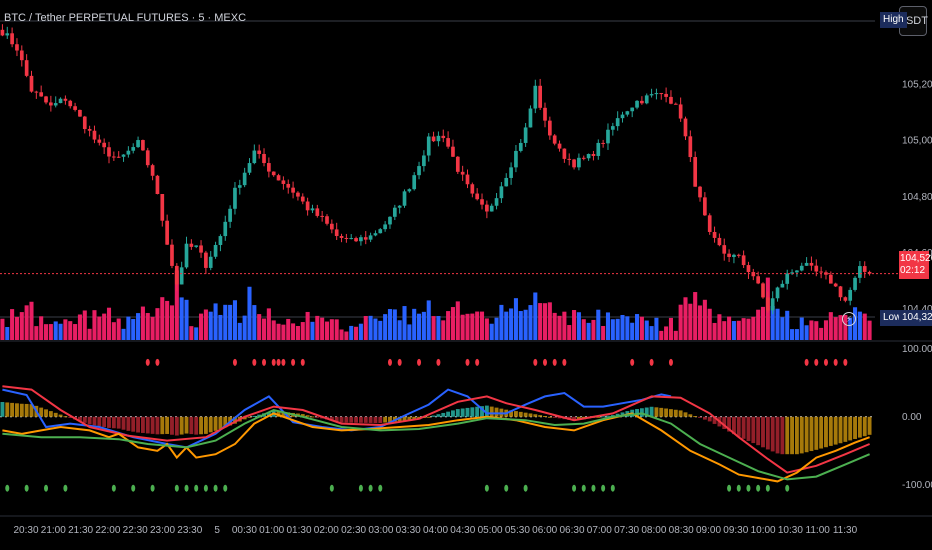  Describe the element at coordinates (436, 444) in the screenshot. I see `osc-line` at that location.